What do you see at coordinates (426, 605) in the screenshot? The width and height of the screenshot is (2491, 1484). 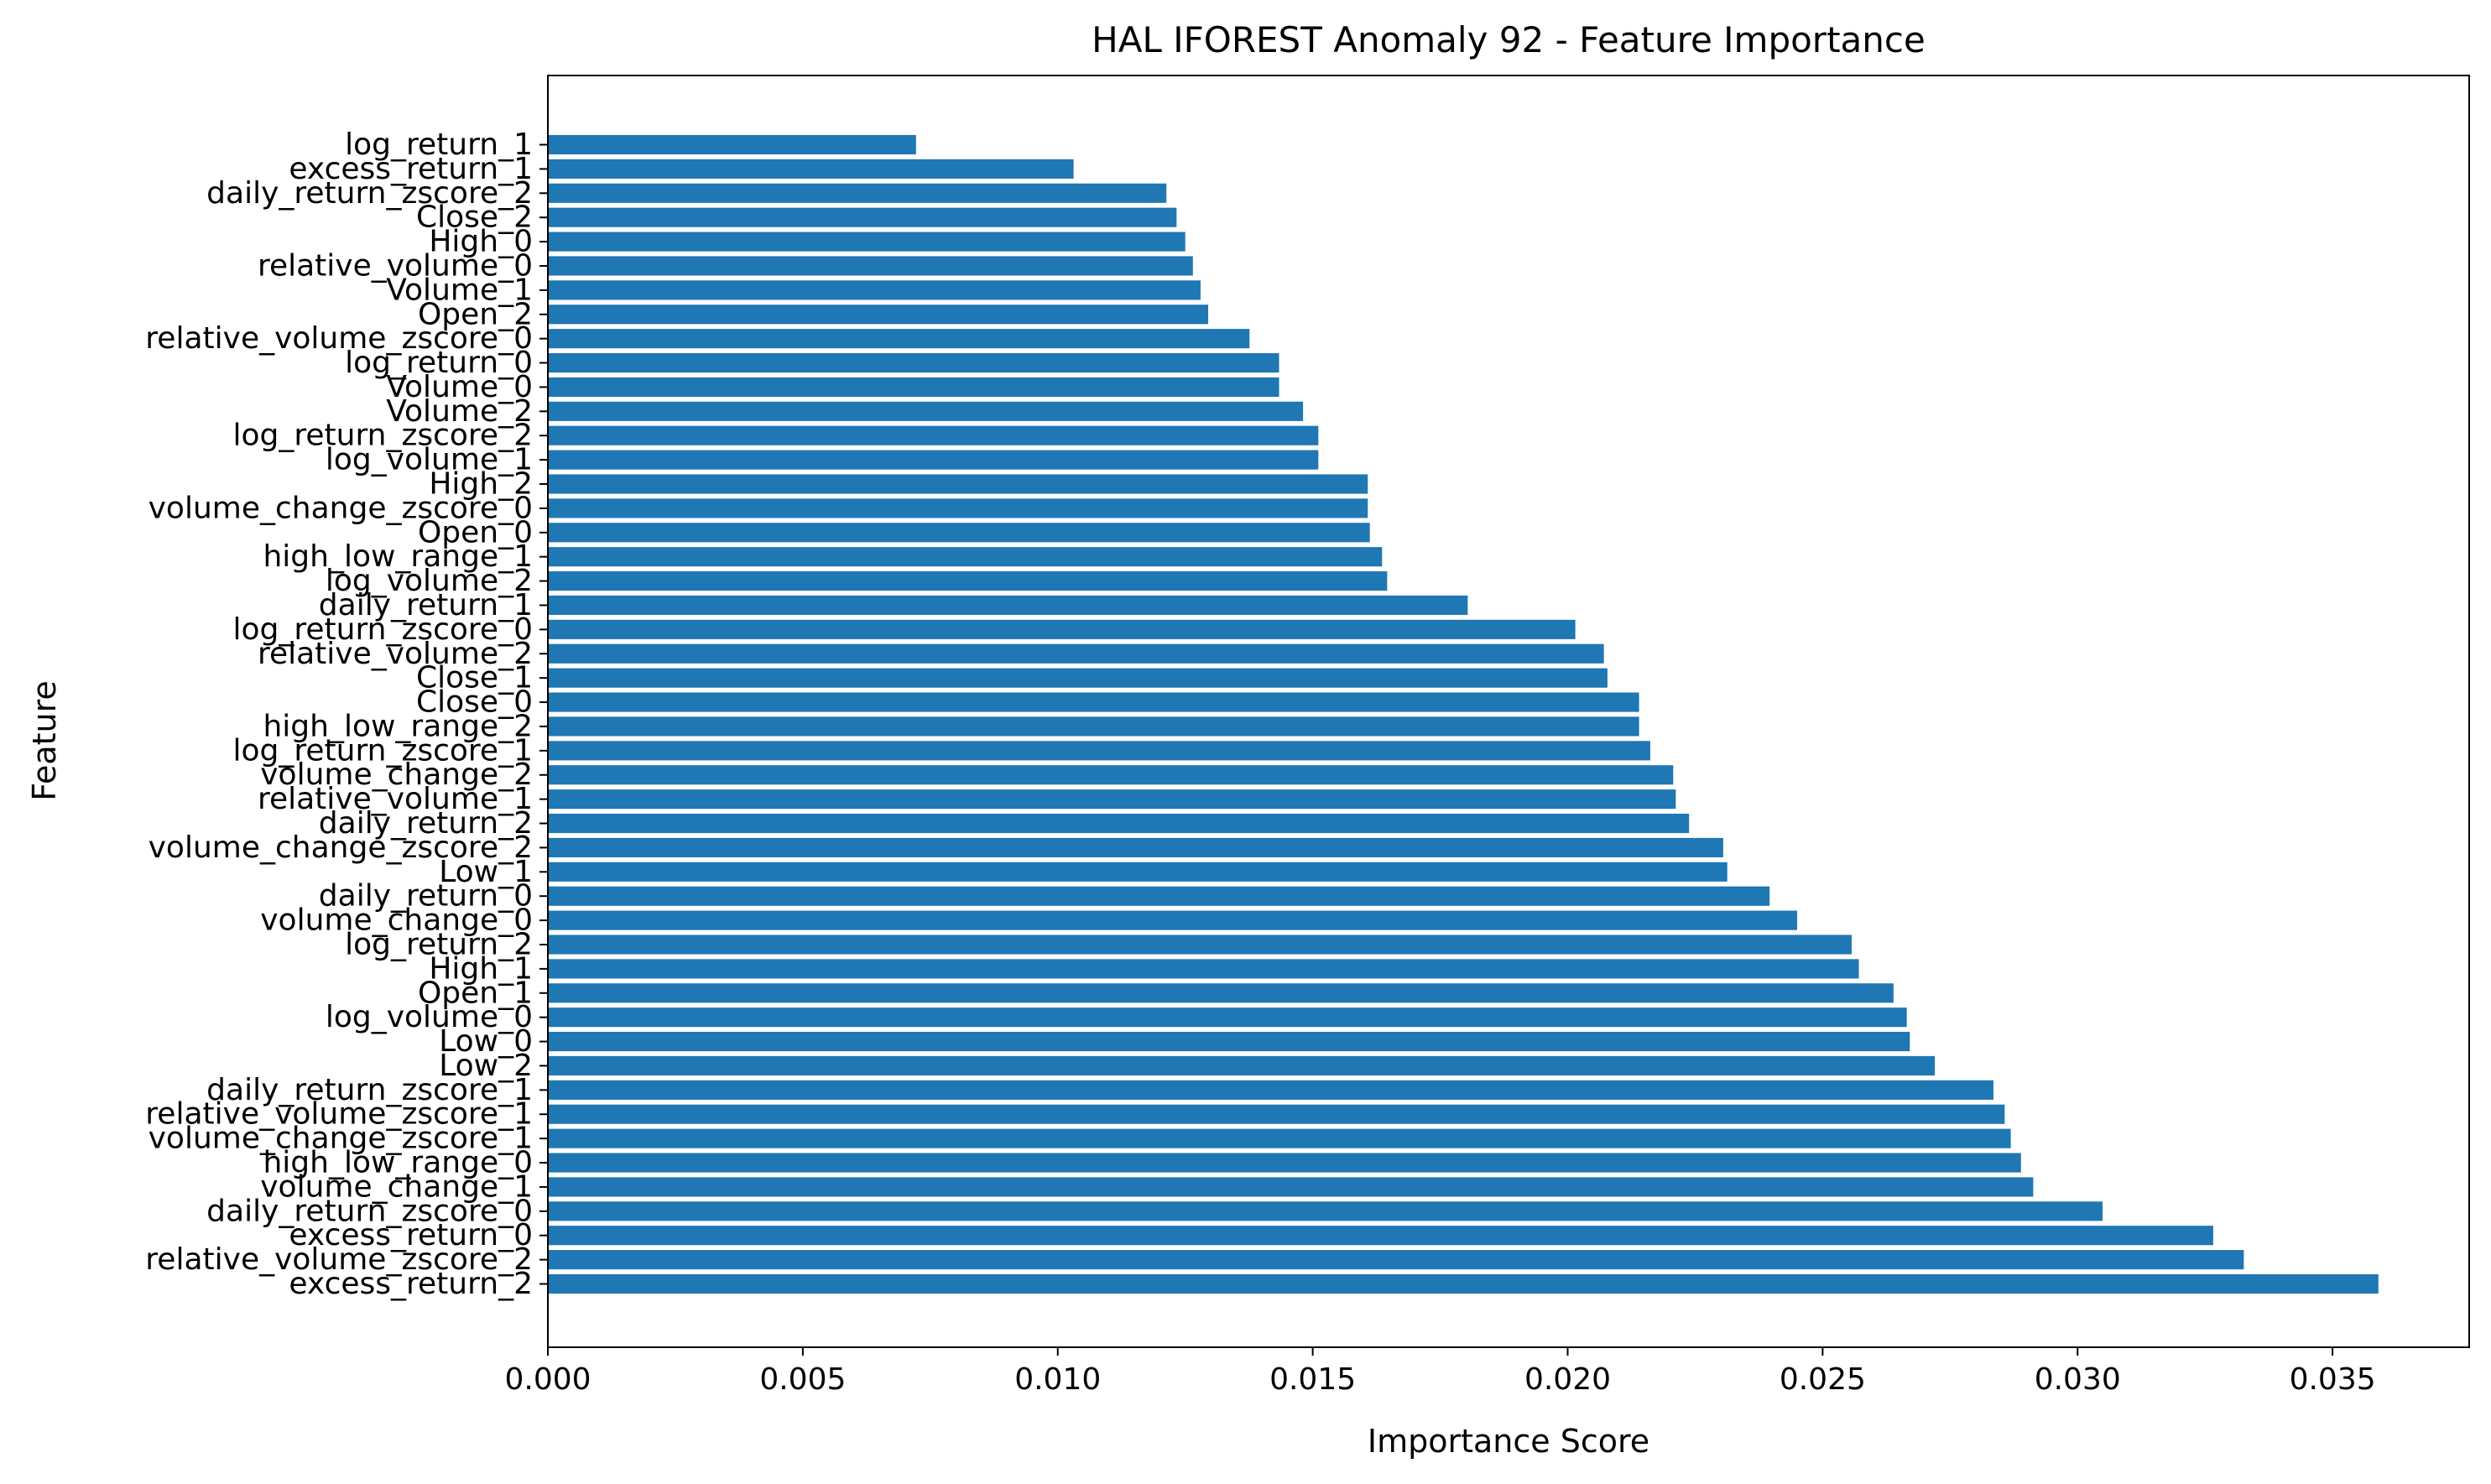 I see `y-tick-label: daily_return_1` at bounding box center [426, 605].